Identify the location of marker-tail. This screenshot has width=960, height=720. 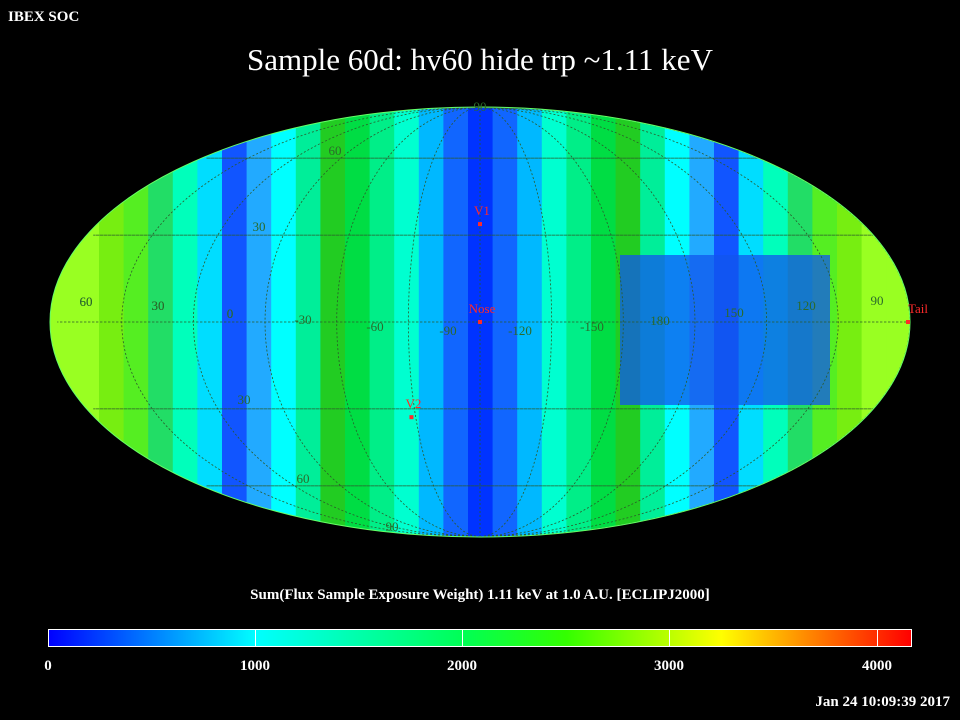
(908, 322).